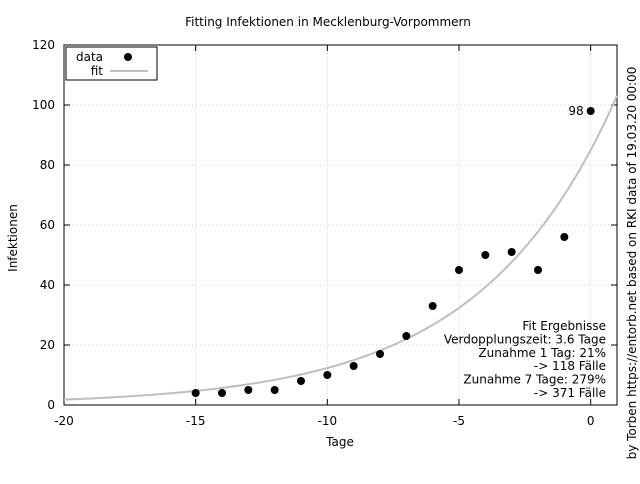  Describe the element at coordinates (534, 380) in the screenshot. I see `fit-results-line: Zunahme 7 Tage: 279%` at that location.